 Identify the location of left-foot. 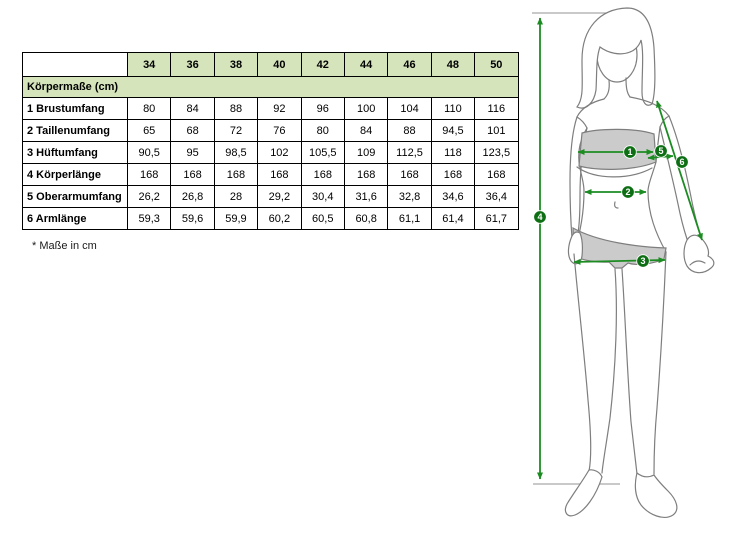
(583, 493).